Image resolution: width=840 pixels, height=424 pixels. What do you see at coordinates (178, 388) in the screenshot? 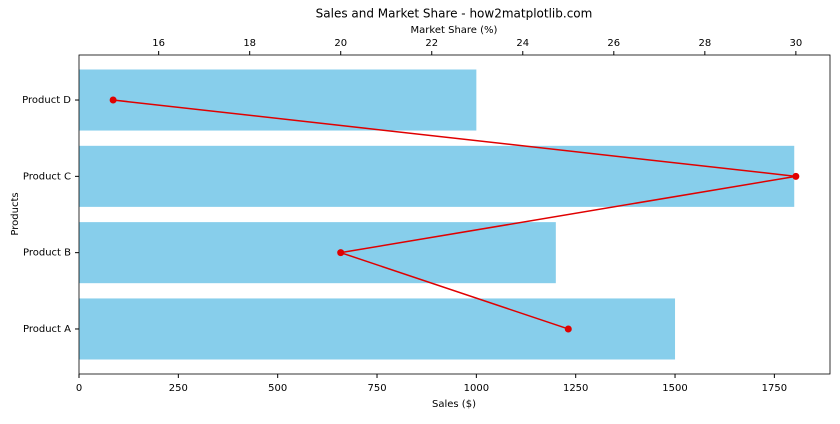
I see `x-tick-label: 250` at bounding box center [178, 388].